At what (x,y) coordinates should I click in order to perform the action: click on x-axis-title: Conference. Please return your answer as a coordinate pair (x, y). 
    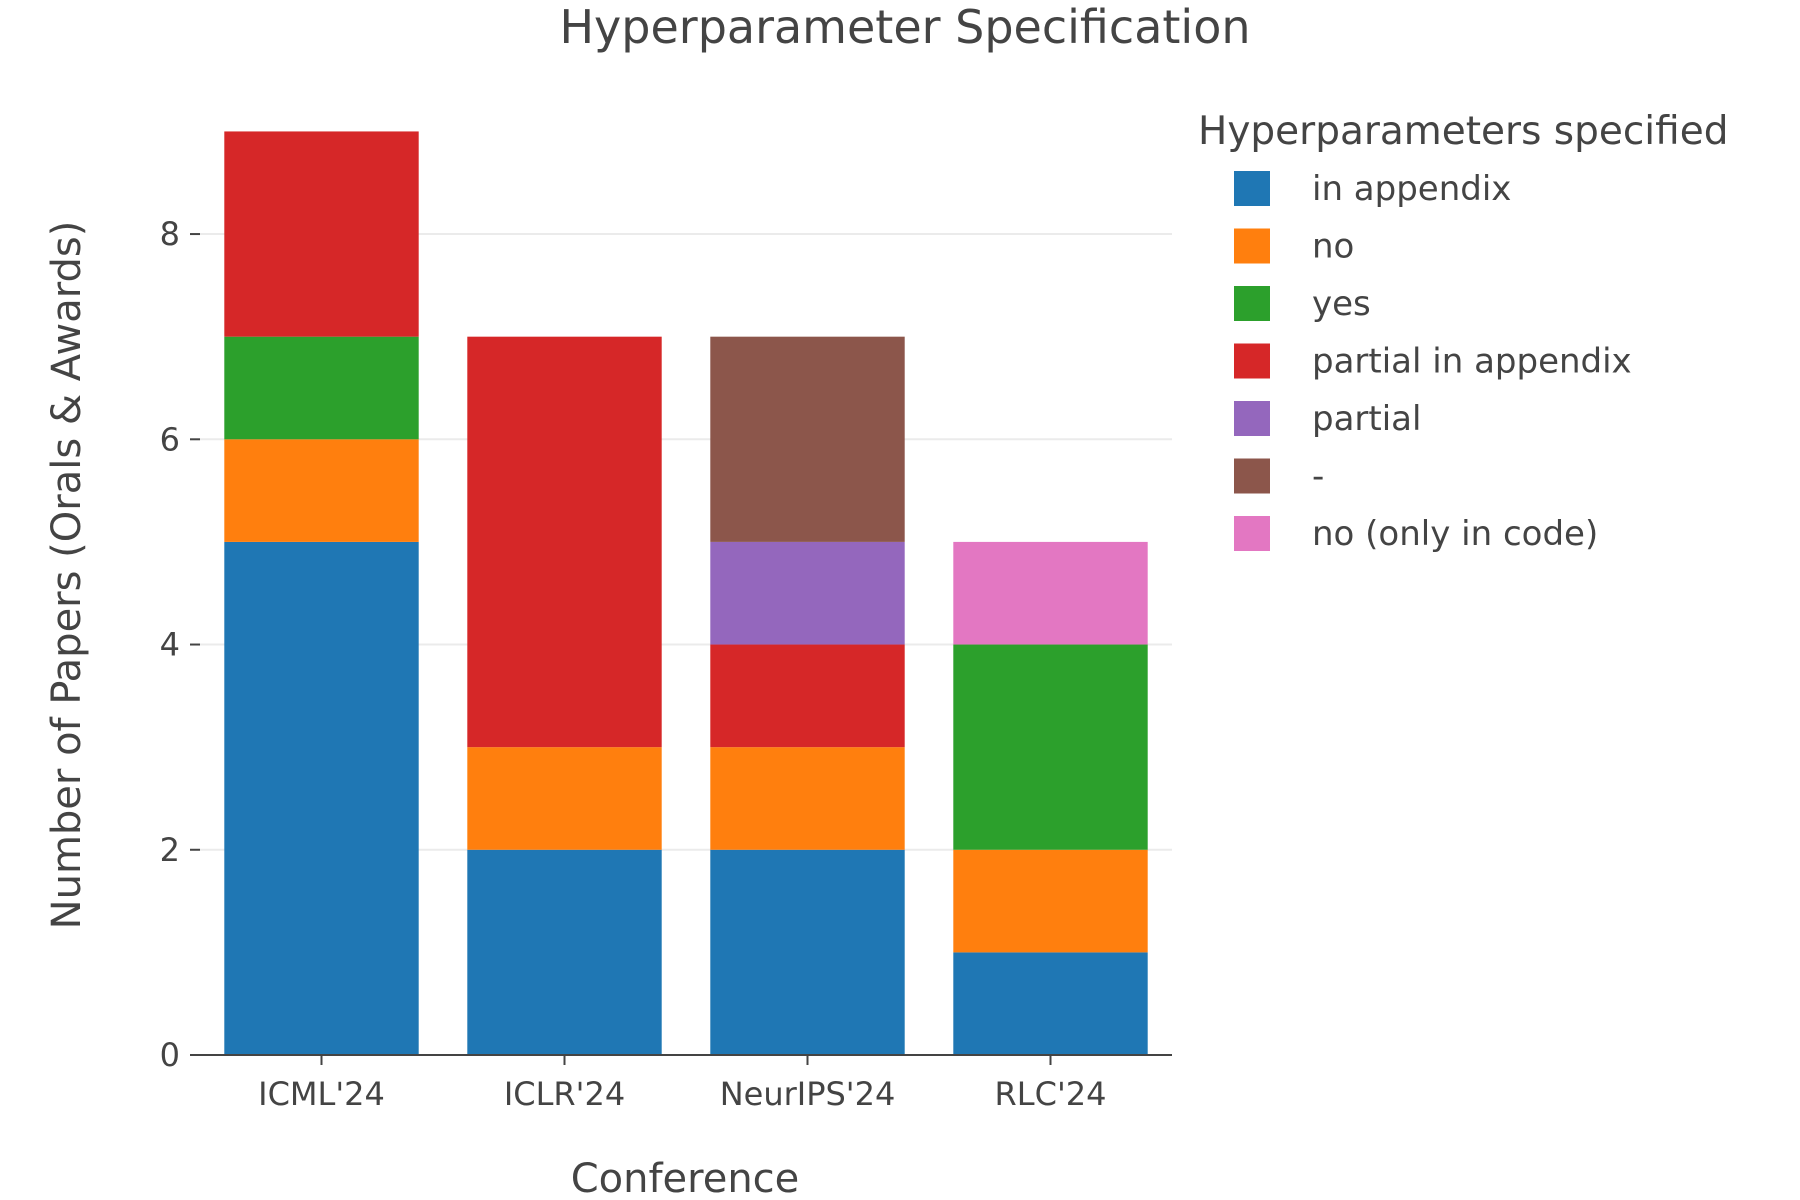
    Looking at the image, I should click on (685, 1178).